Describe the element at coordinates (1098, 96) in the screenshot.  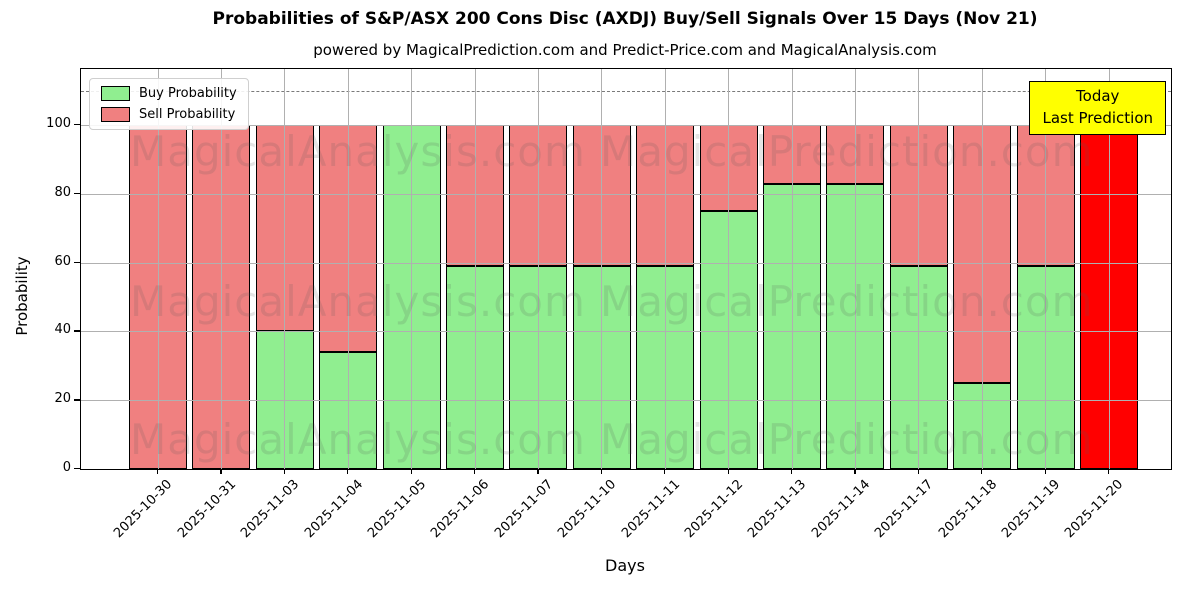
I see `today-annotation-line1: Today` at that location.